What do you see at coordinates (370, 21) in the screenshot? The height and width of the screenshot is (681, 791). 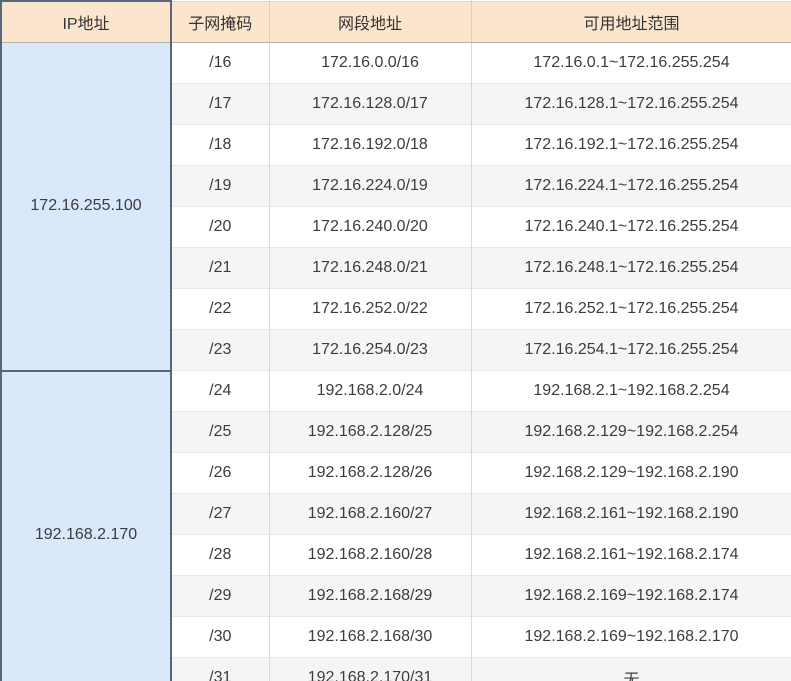 I see `header-network-address: 网段地址` at bounding box center [370, 21].